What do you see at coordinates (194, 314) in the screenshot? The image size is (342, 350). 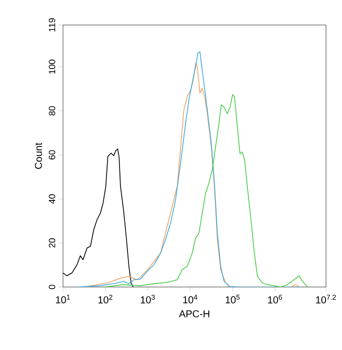 I see `x-axis-title: APC-H` at bounding box center [194, 314].